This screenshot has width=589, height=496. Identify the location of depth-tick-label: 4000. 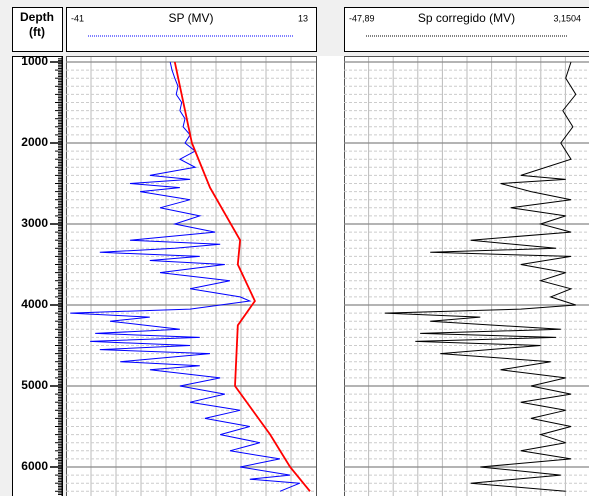
(34, 304).